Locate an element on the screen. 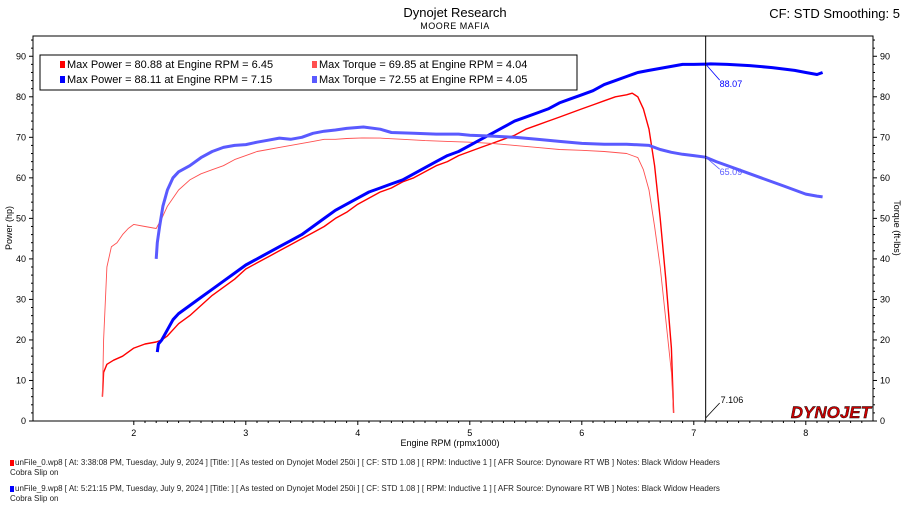 The width and height of the screenshot is (910, 512). y-tick-label: 10 is located at coordinates (21, 380).